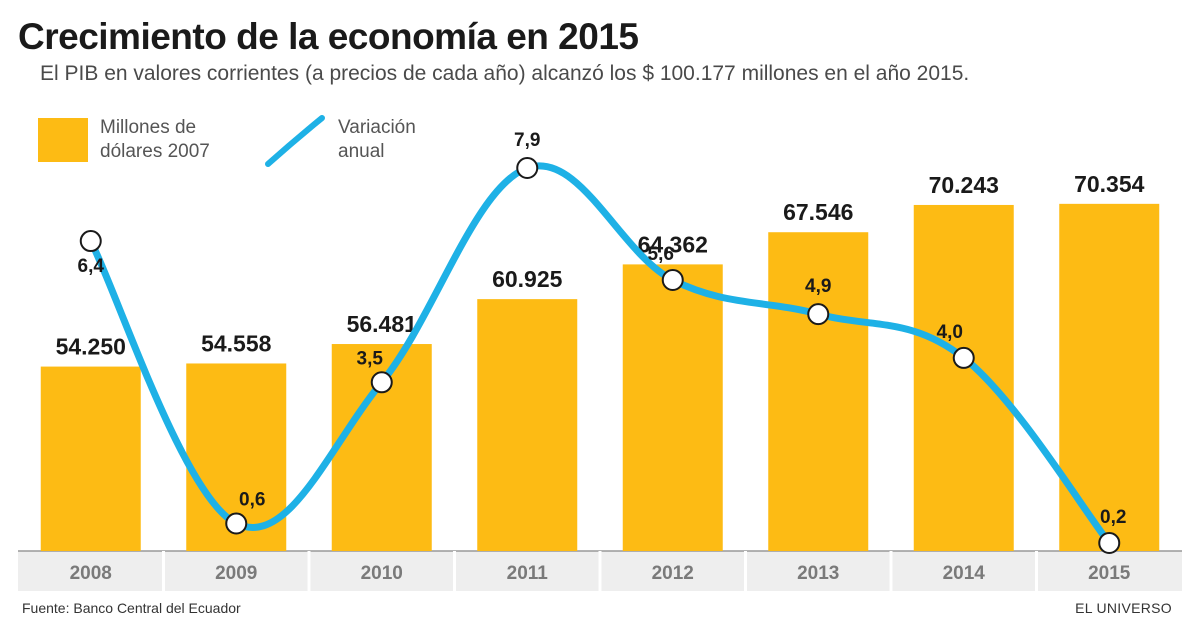 This screenshot has height=637, width=1200. Describe the element at coordinates (91, 347) in the screenshot. I see `bar-value-label: 54.250` at that location.